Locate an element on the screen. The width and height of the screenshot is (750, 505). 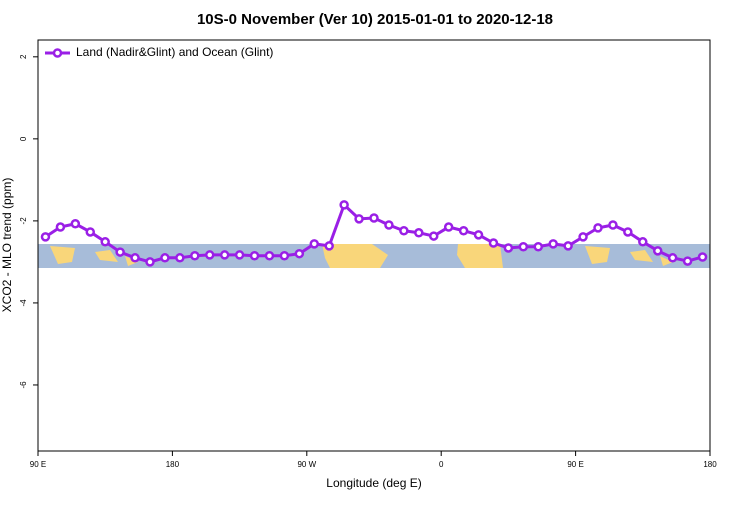
y-tick-label: 2 is located at coordinates (23, 56).